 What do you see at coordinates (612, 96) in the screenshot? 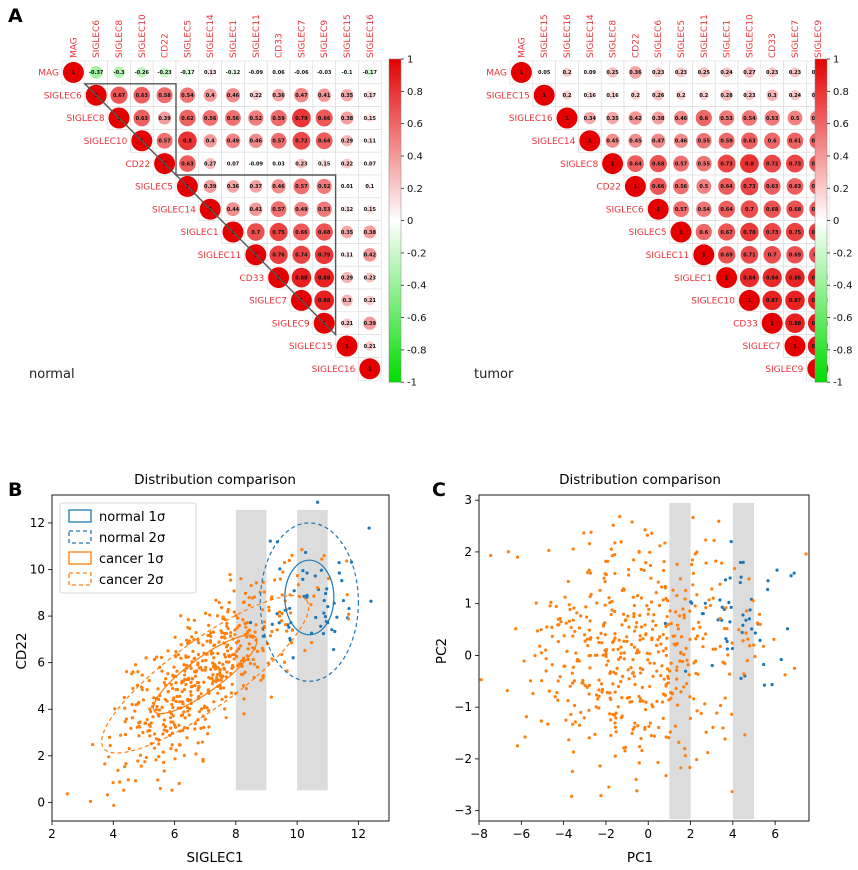
I see `corr-value: 0.16` at bounding box center [612, 96].